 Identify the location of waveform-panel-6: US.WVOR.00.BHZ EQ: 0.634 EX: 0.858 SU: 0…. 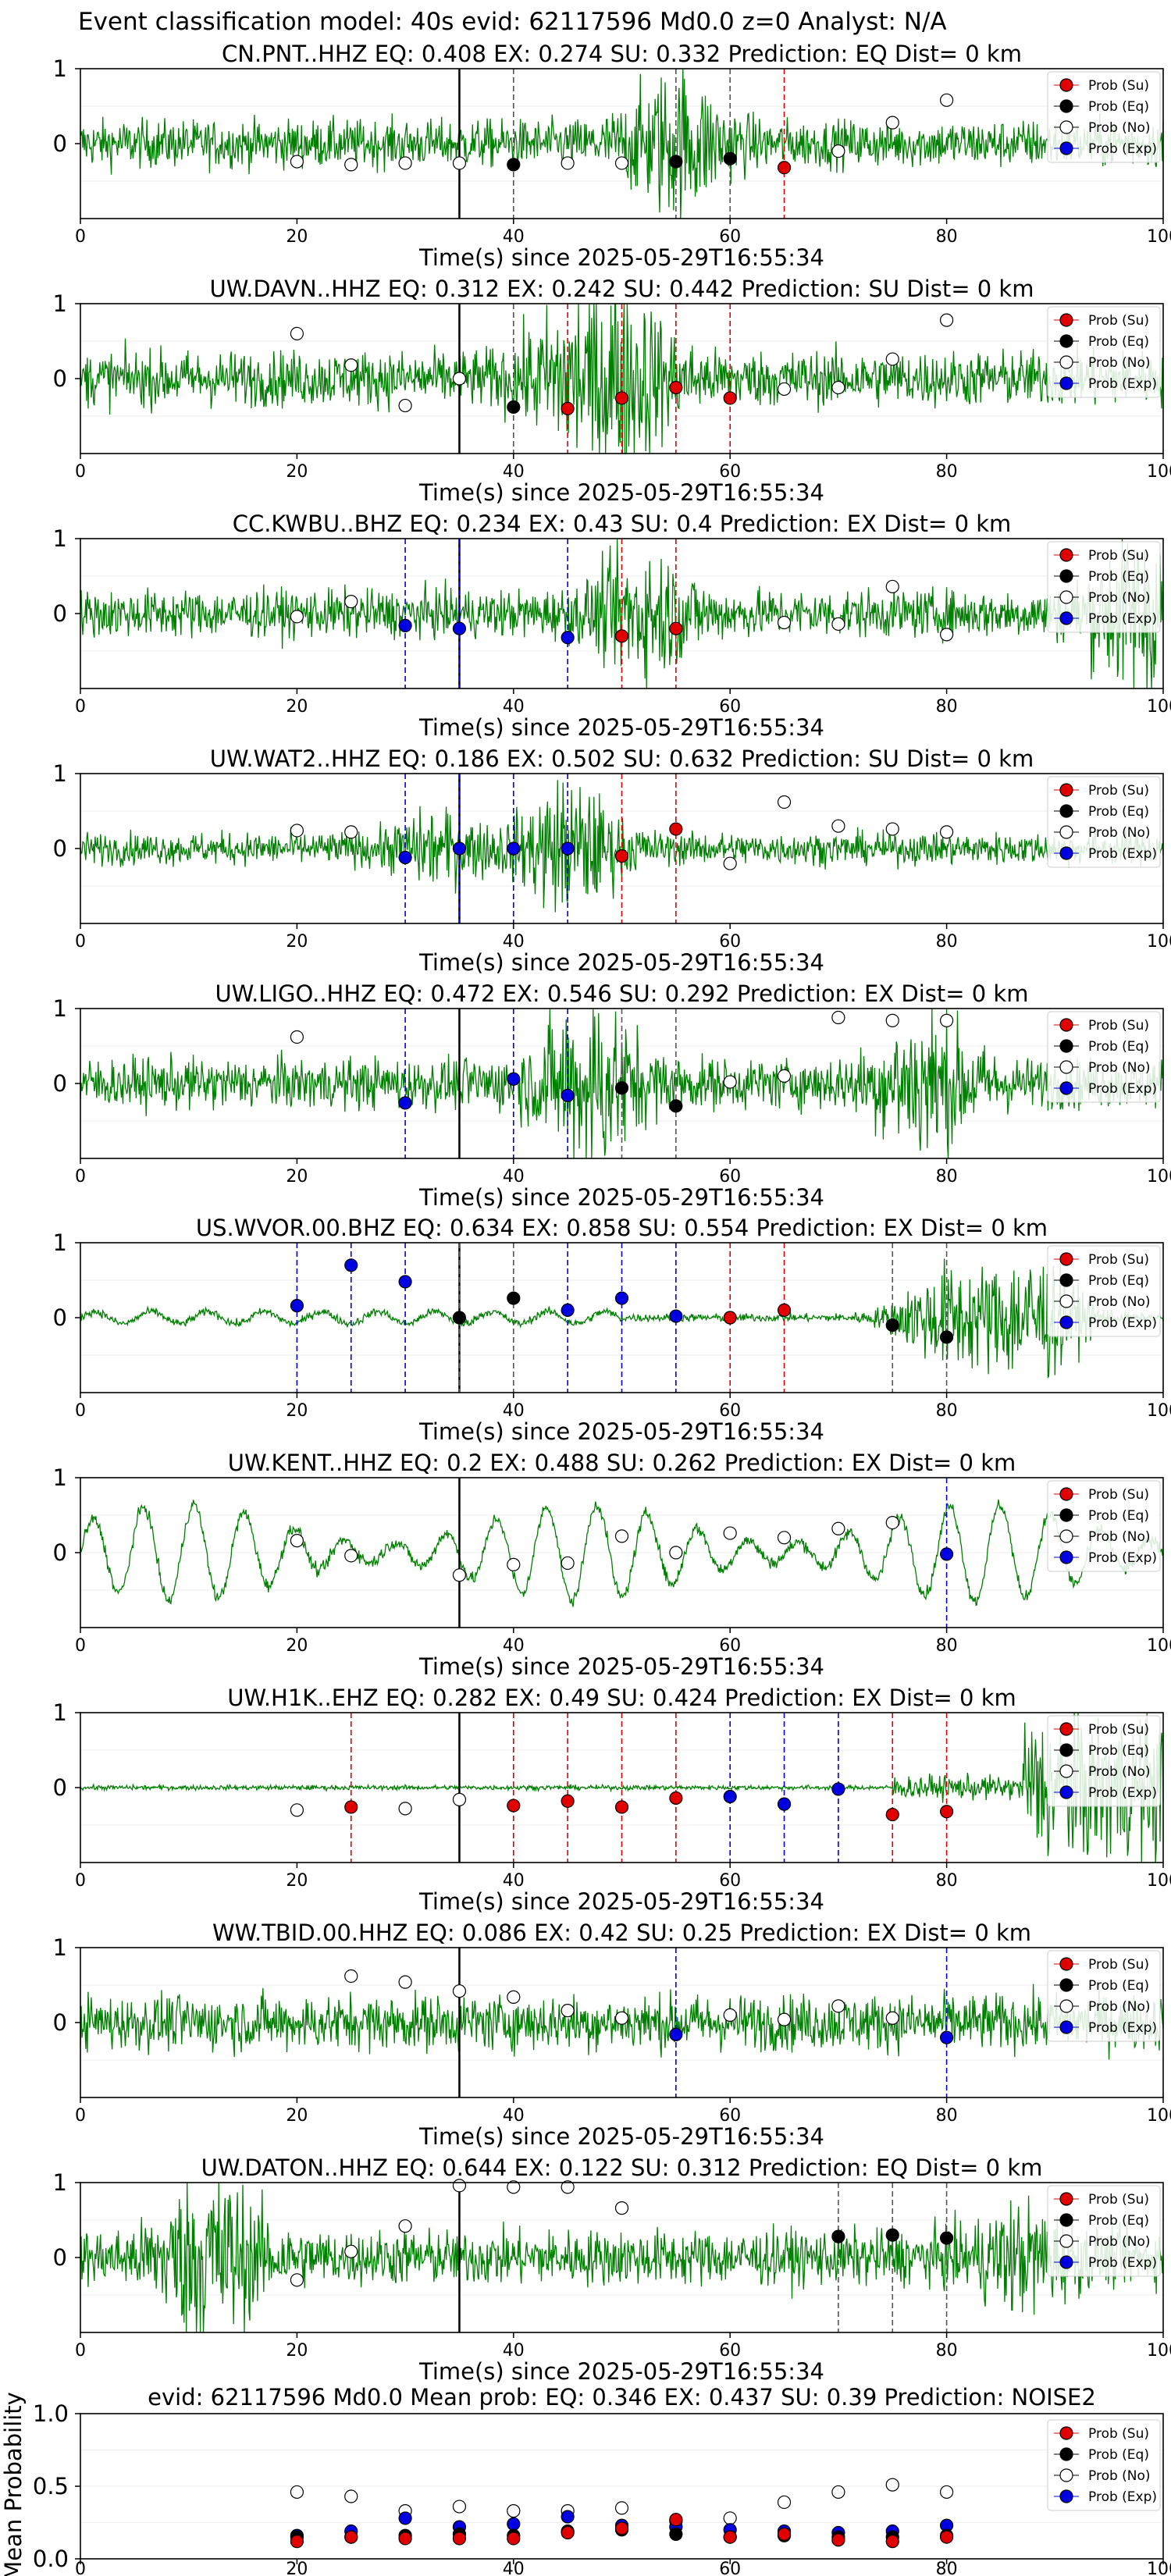
(612, 1330).